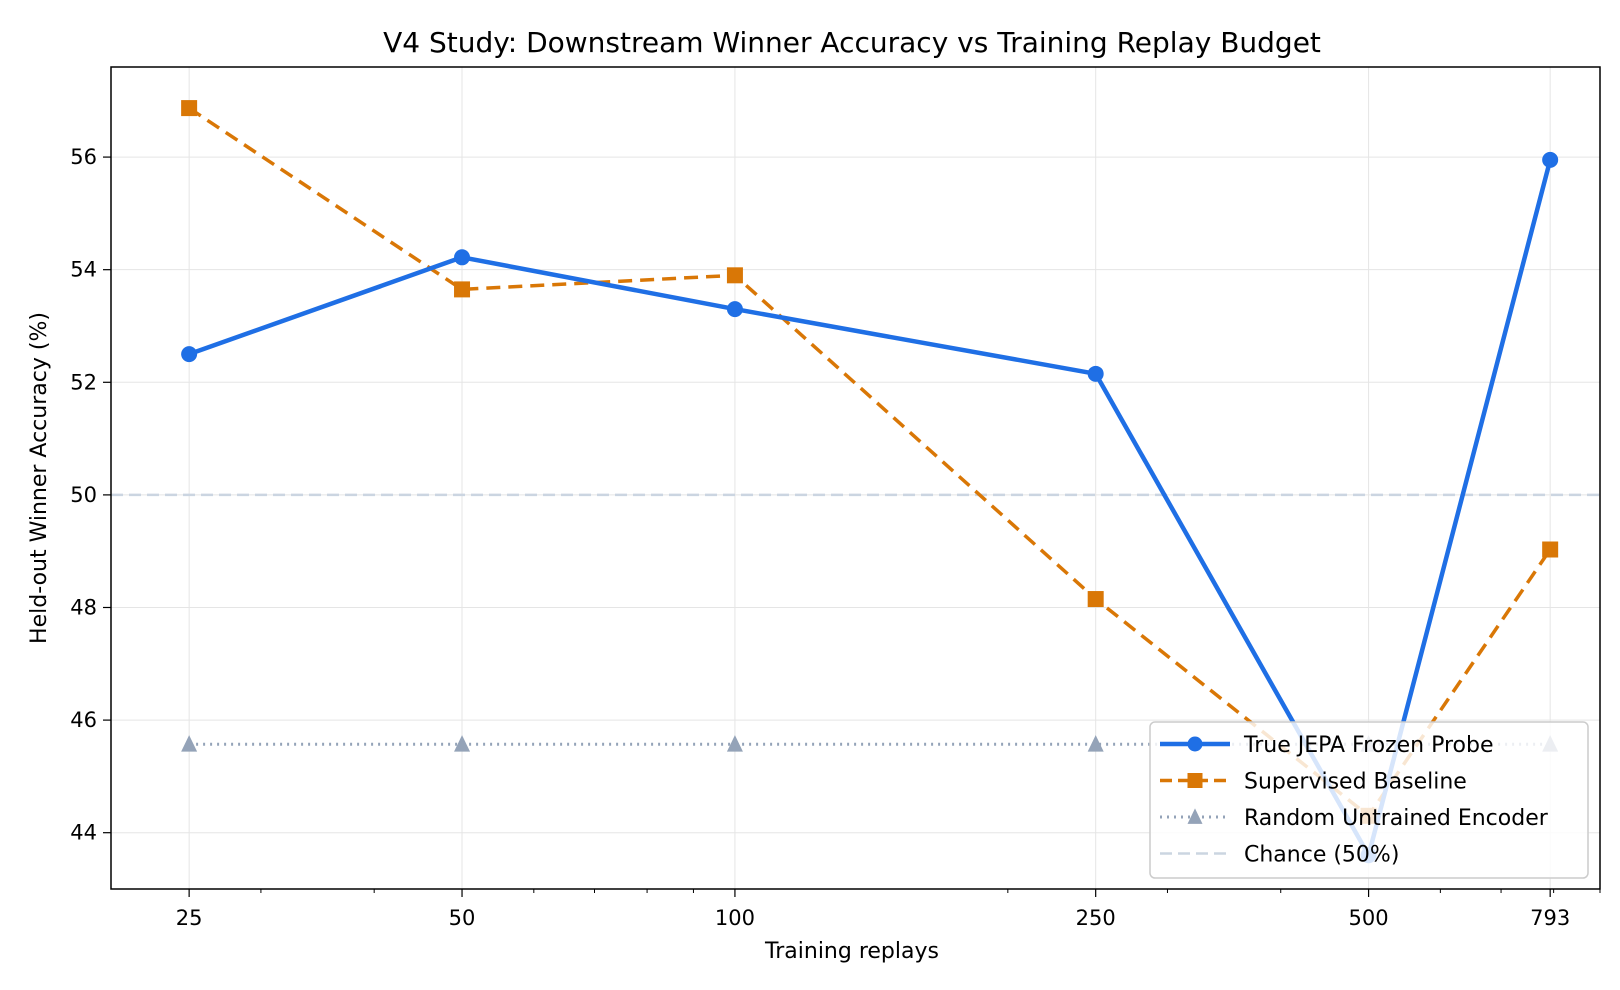 The image size is (1620, 990). I want to click on x-tick-label: 500, so click(1369, 918).